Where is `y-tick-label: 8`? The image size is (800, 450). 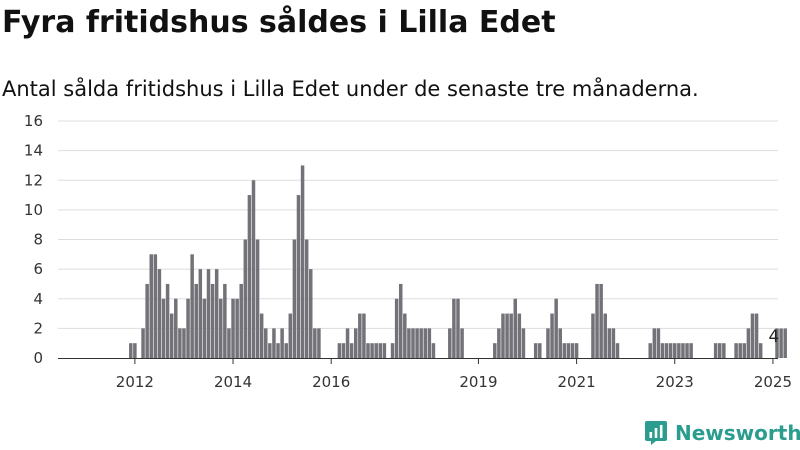 y-tick-label: 8 is located at coordinates (38, 240).